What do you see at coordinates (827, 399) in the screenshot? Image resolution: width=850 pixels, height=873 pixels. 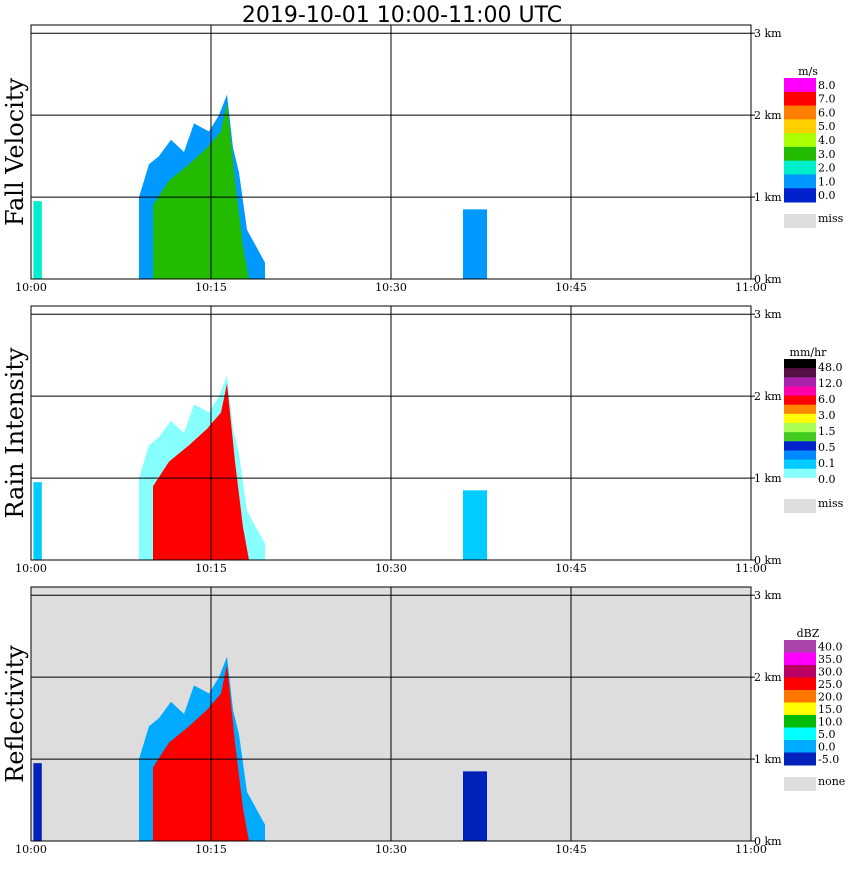 I see `colorbar-label: 6.0` at bounding box center [827, 399].